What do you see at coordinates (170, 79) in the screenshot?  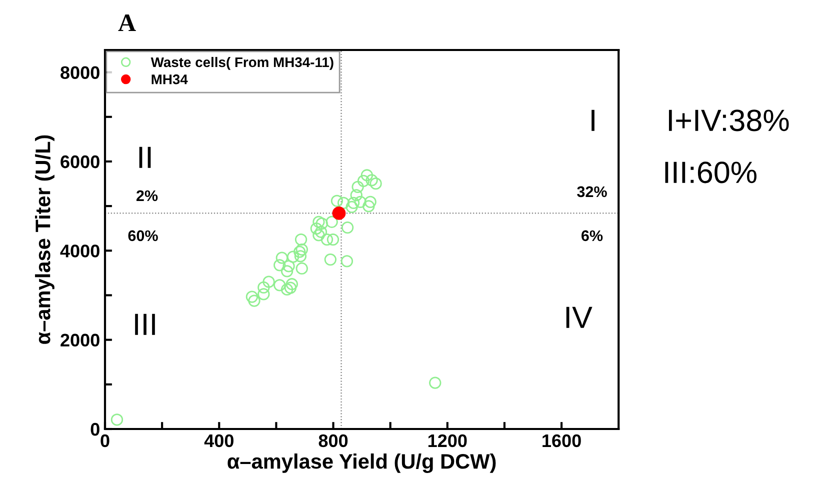 I see `legend-label: MH34` at bounding box center [170, 79].